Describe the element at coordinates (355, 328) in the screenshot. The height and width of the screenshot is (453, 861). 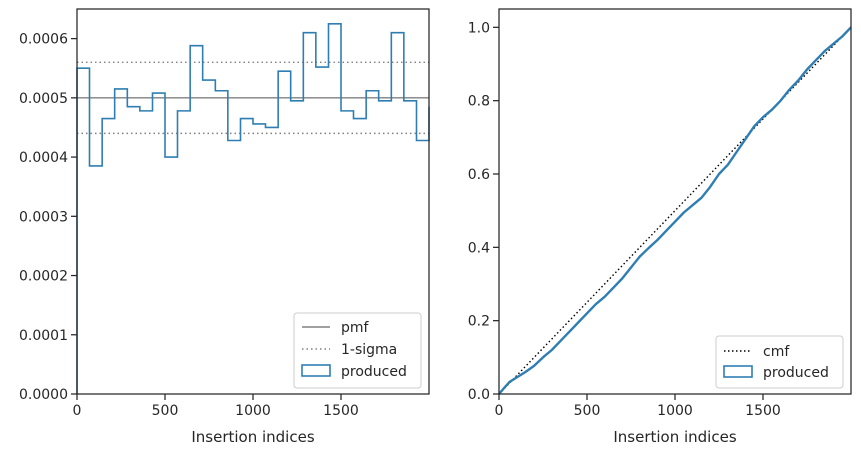
I see `legend-pmf-label: pmf` at that location.